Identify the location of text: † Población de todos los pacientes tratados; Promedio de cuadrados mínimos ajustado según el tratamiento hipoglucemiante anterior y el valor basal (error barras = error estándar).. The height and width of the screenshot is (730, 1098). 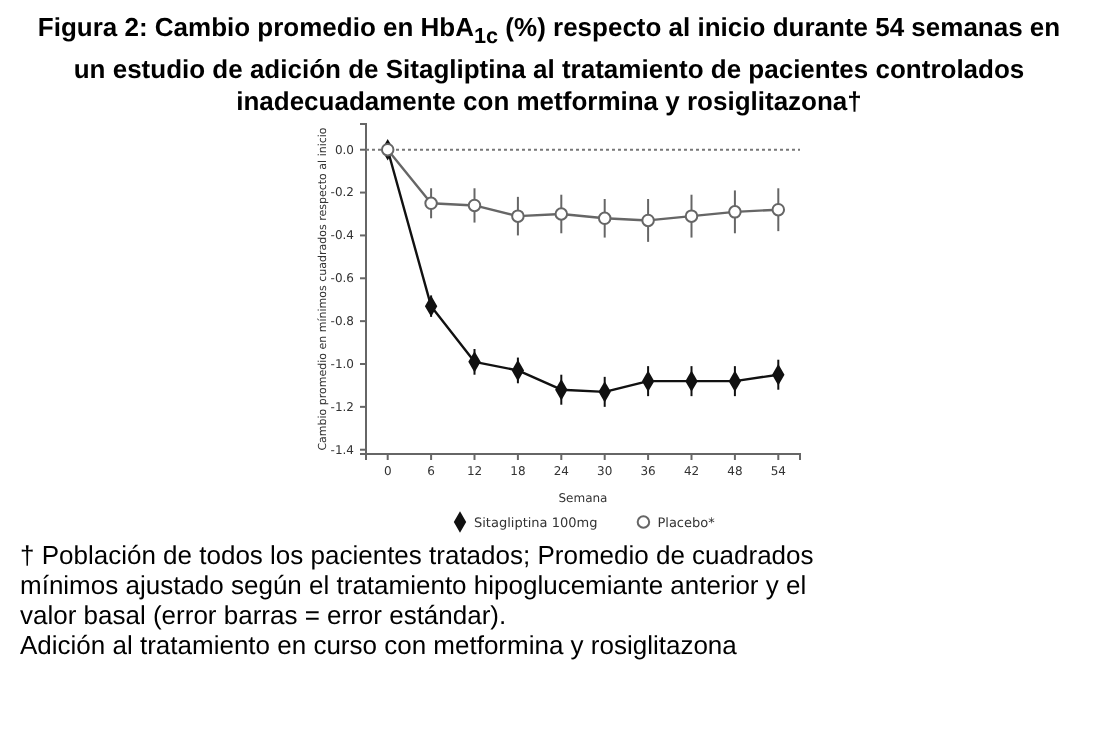
(418, 585).